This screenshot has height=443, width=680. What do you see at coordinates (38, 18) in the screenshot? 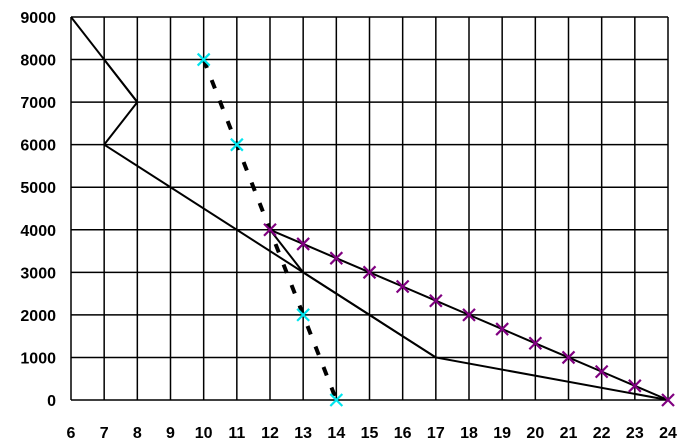
I see `y-tick-label: 9000` at bounding box center [38, 18].